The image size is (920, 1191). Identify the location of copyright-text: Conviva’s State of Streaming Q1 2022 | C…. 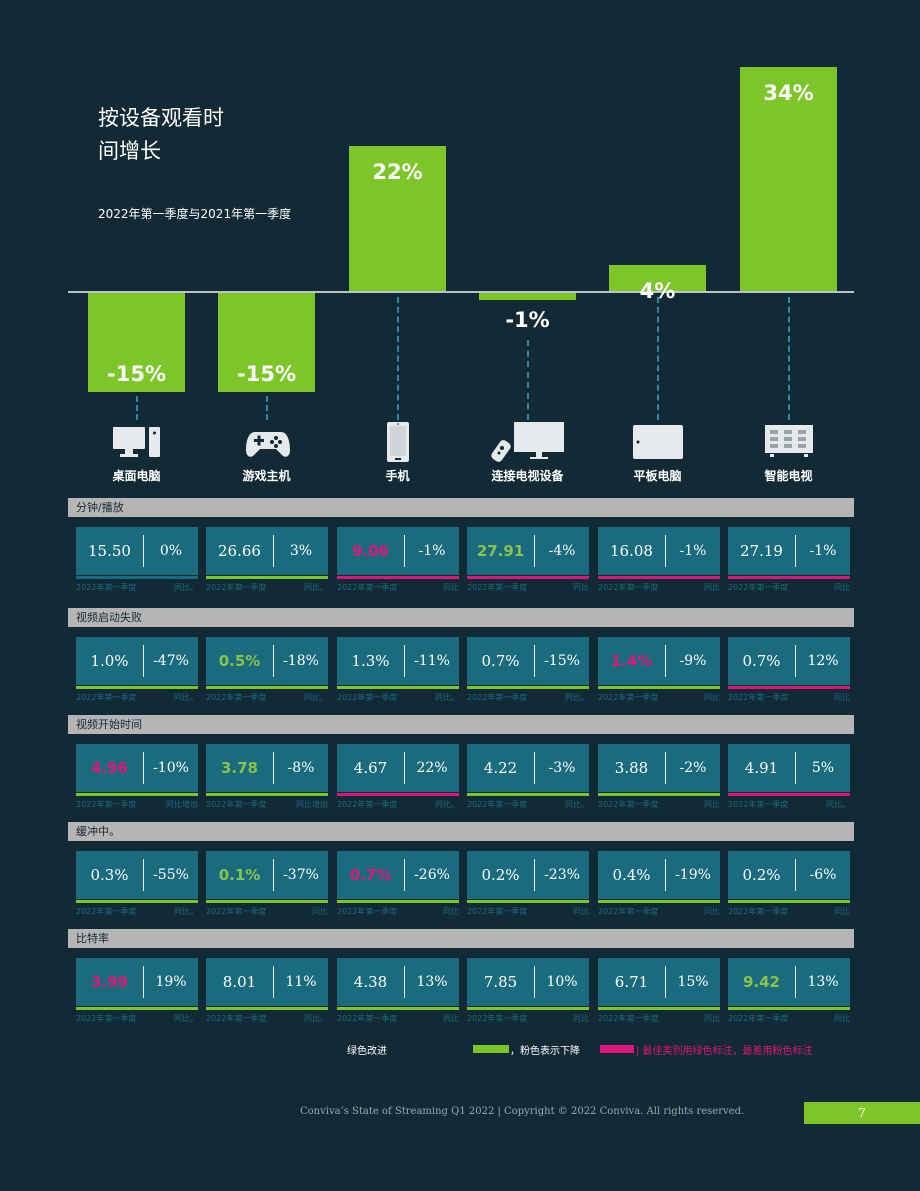
(522, 1111).